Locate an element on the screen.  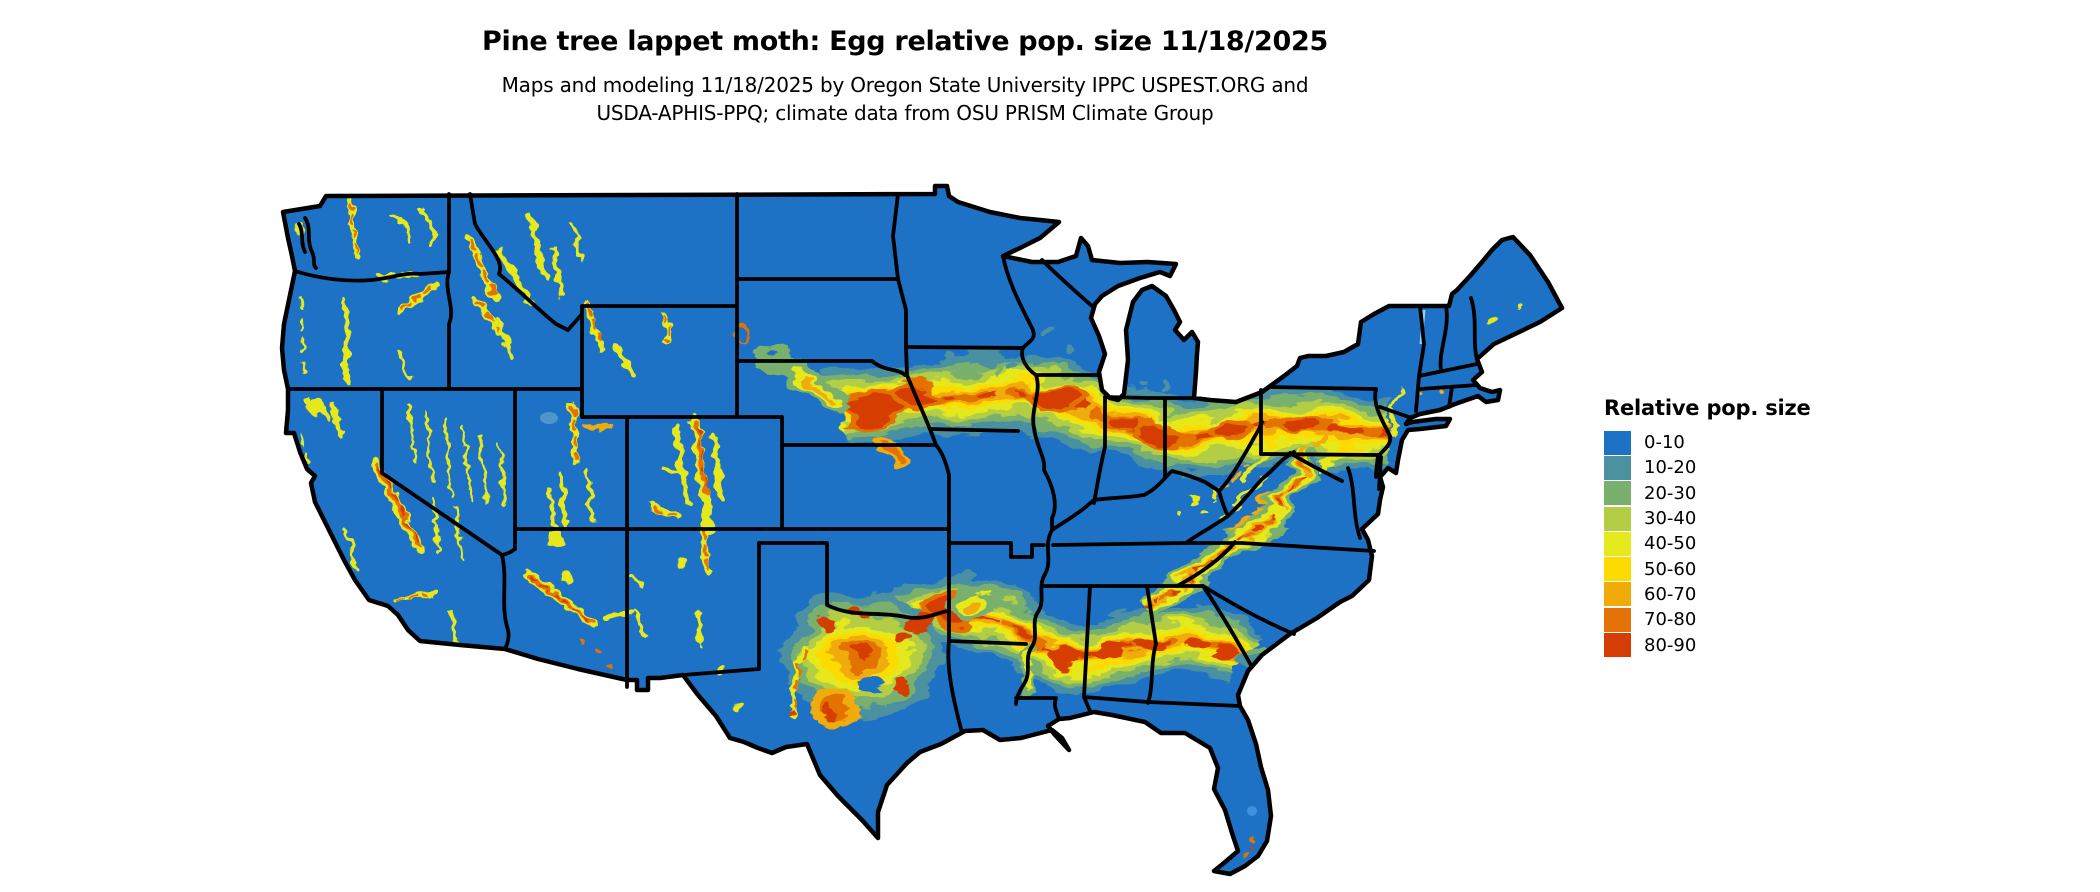
legend-label: 60-70 is located at coordinates (1670, 594).